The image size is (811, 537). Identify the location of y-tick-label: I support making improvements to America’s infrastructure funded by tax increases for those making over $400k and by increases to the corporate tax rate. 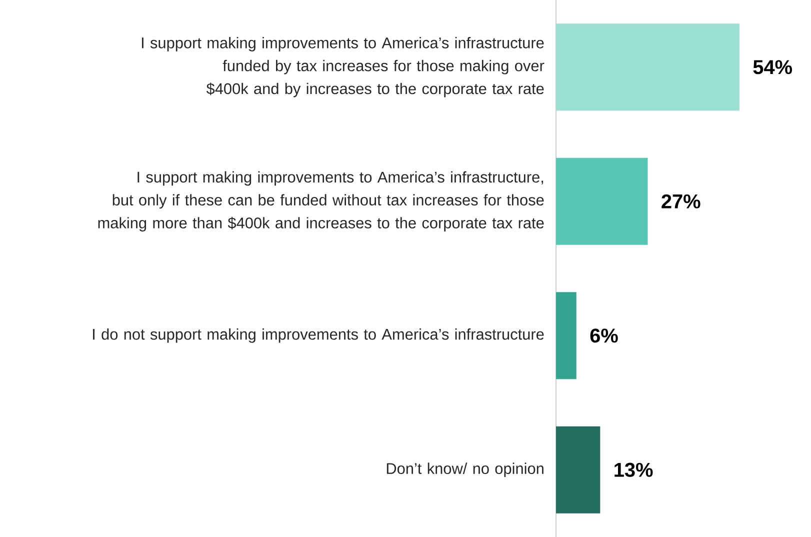
(343, 67).